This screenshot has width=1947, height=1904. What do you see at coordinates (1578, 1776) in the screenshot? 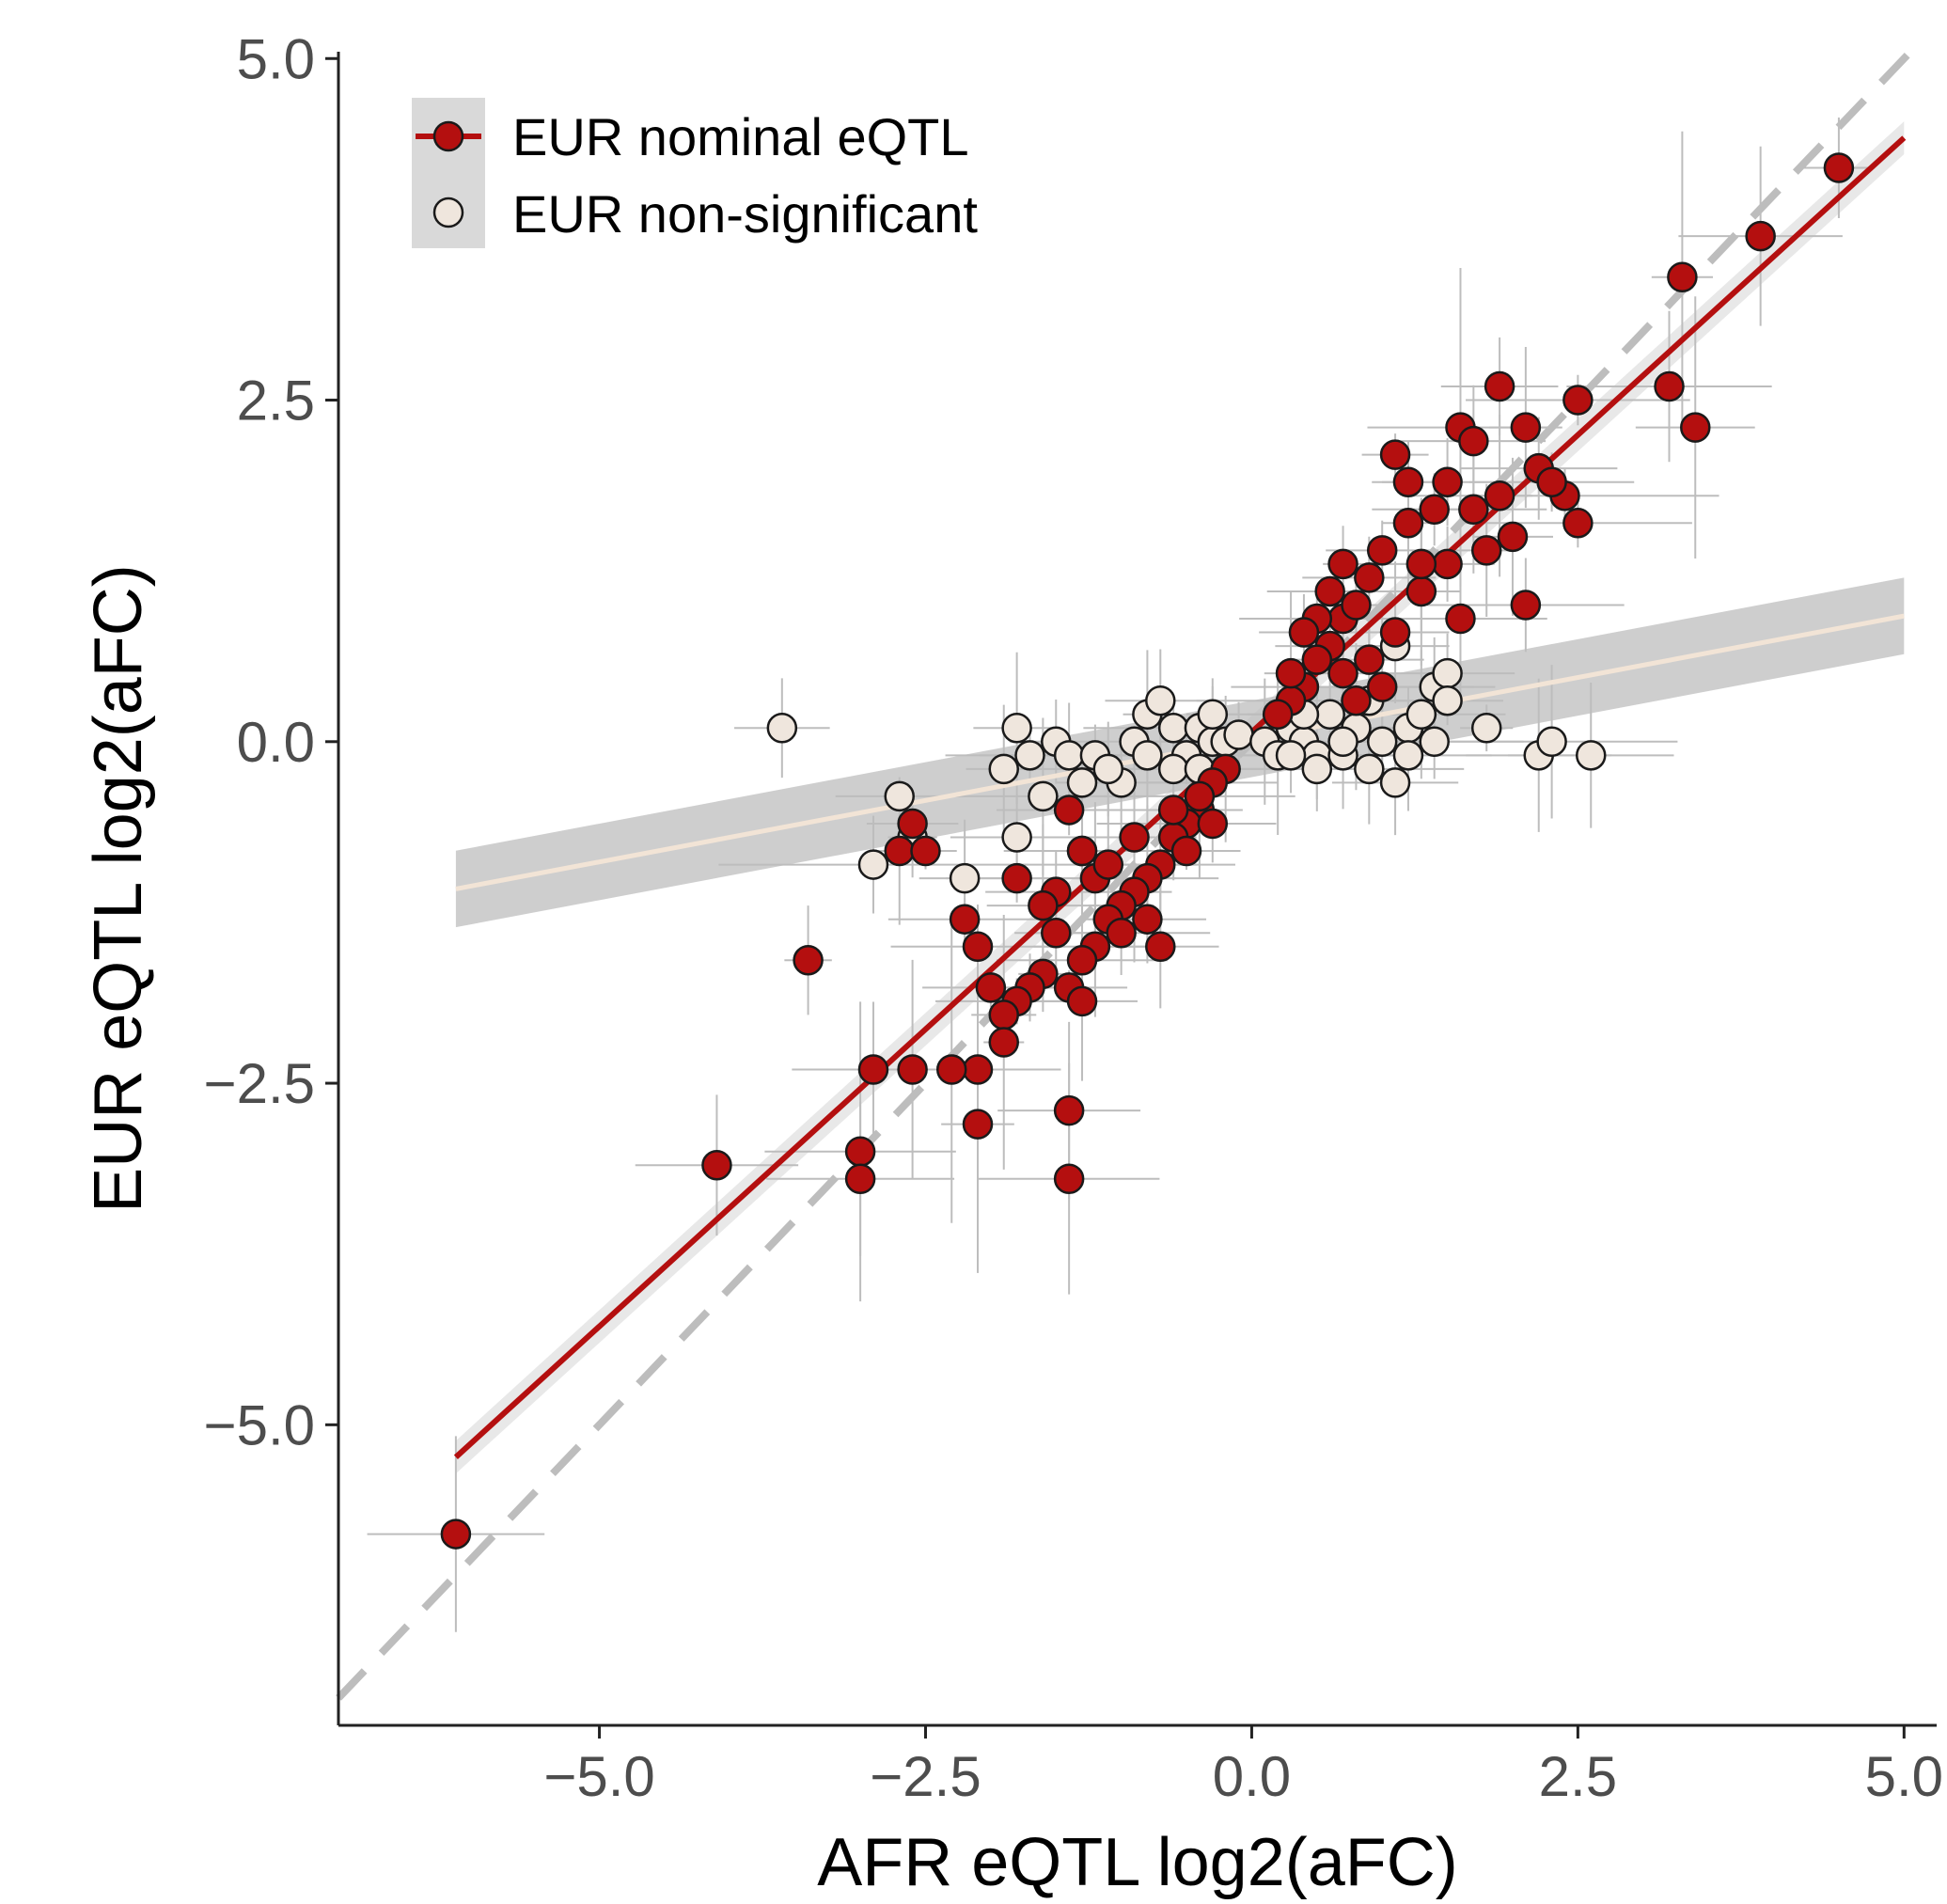
I see `x-tick-label: 2.5` at bounding box center [1578, 1776].